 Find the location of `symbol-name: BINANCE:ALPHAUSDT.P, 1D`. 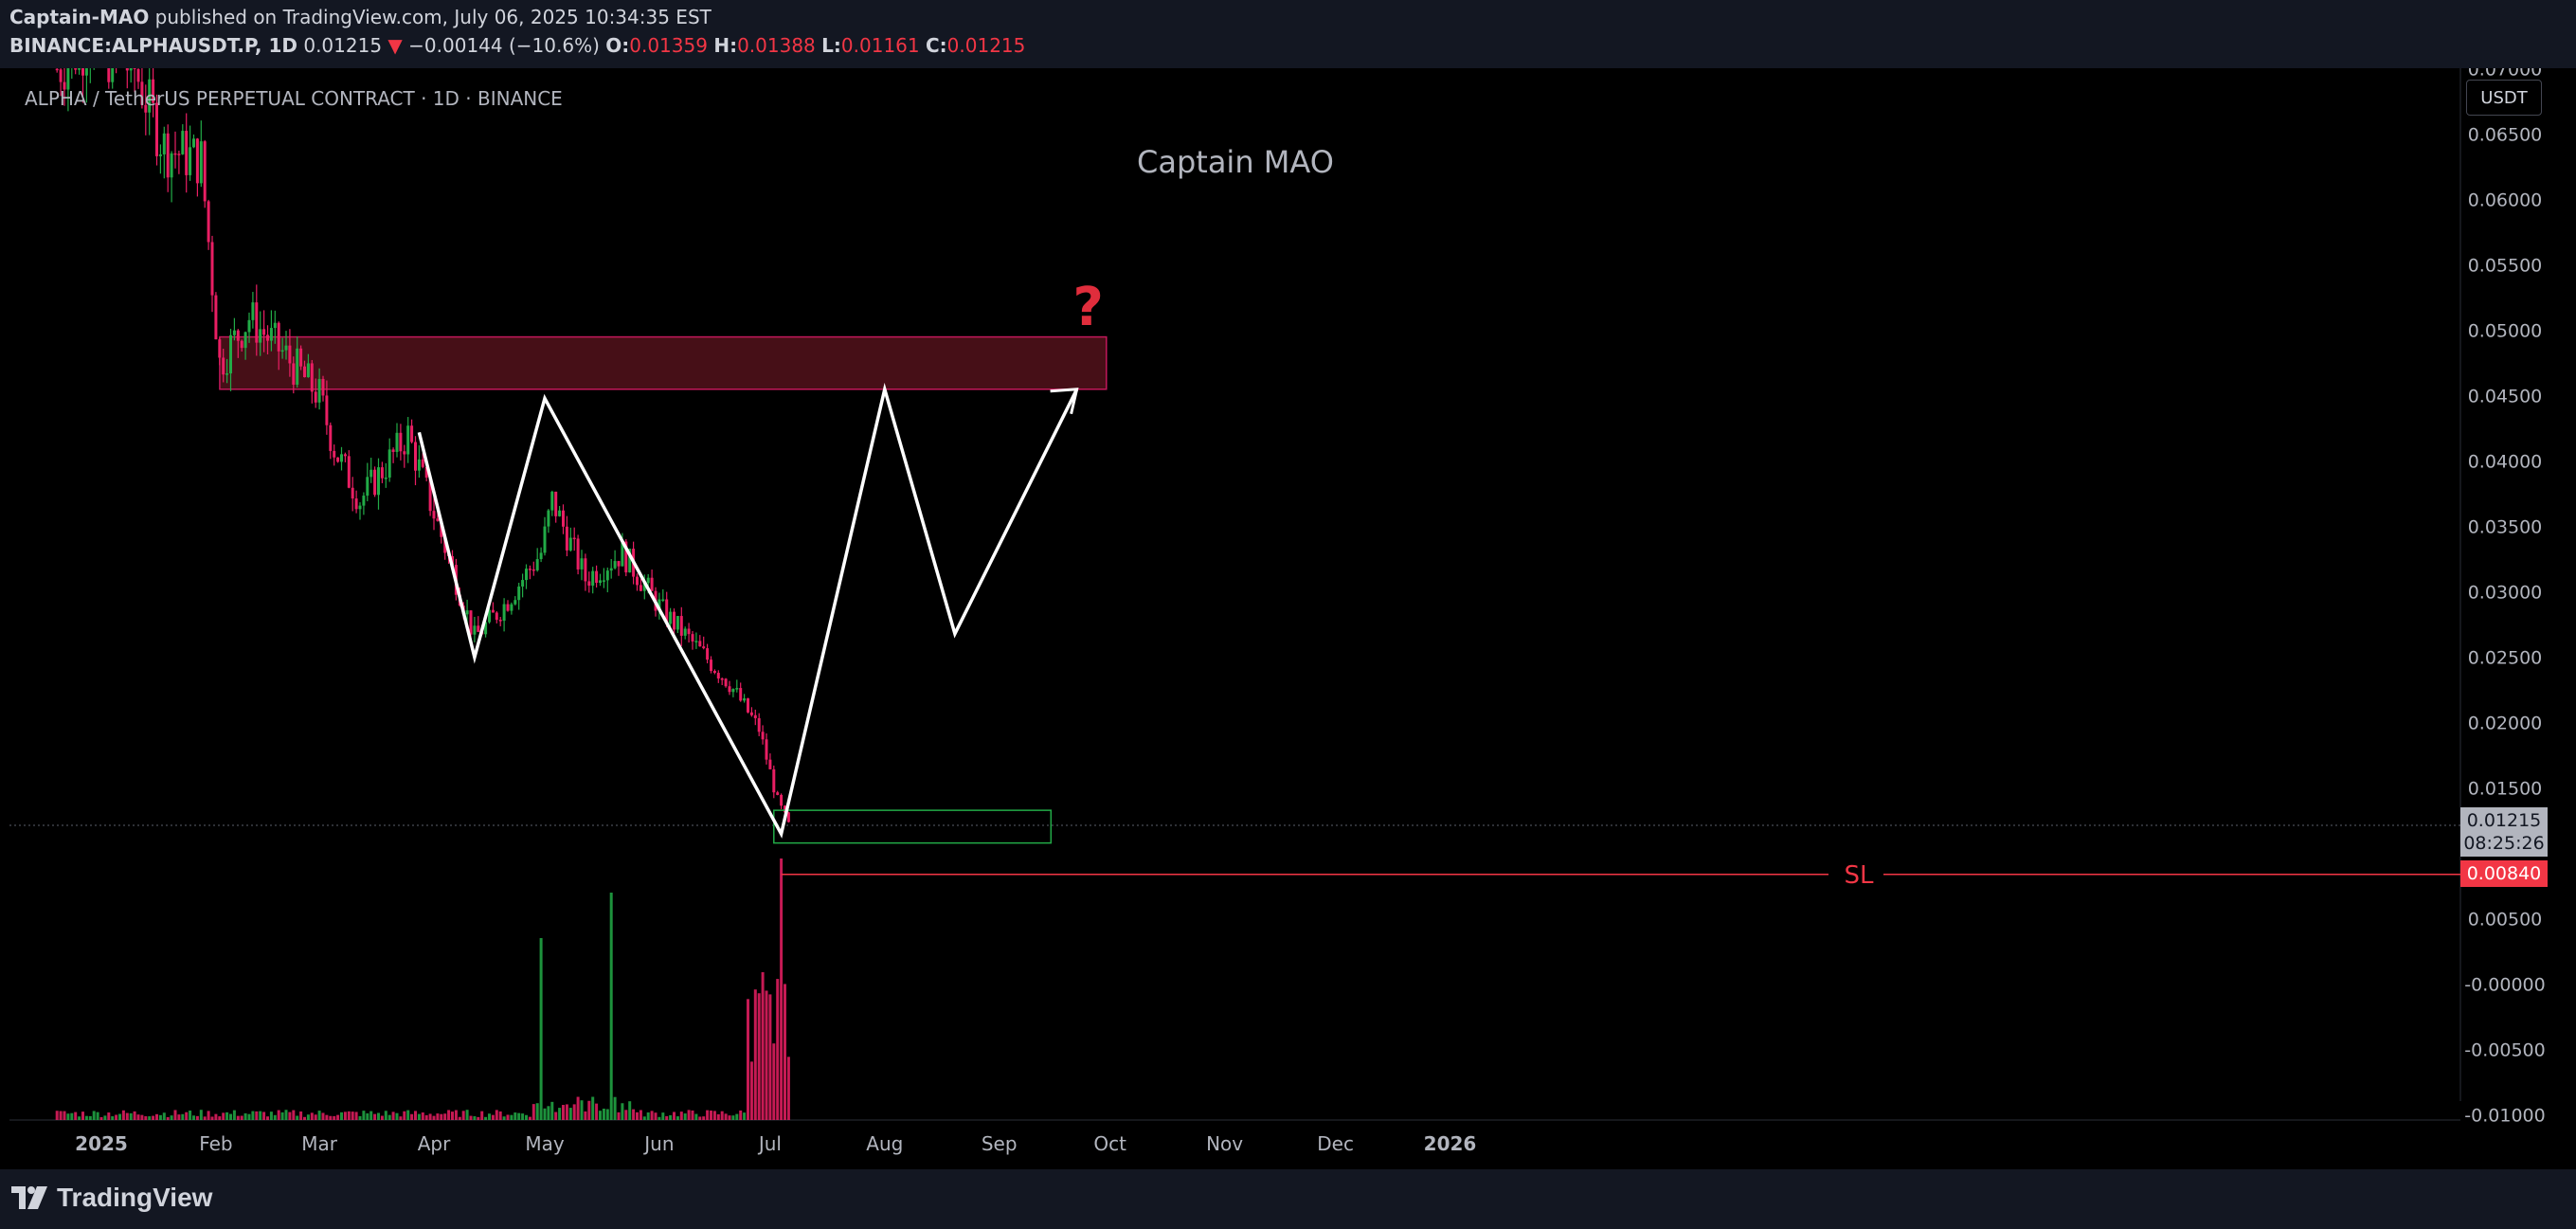

symbol-name: BINANCE:ALPHAUSDT.P, 1D is located at coordinates (153, 46).